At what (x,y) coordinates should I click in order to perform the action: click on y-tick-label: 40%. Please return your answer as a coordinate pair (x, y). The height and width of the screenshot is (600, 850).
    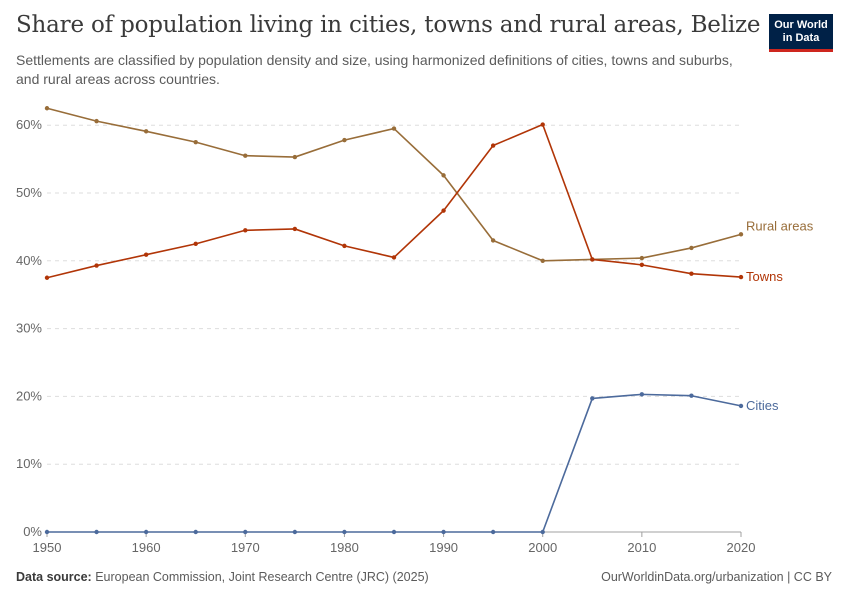
    Looking at the image, I should click on (29, 260).